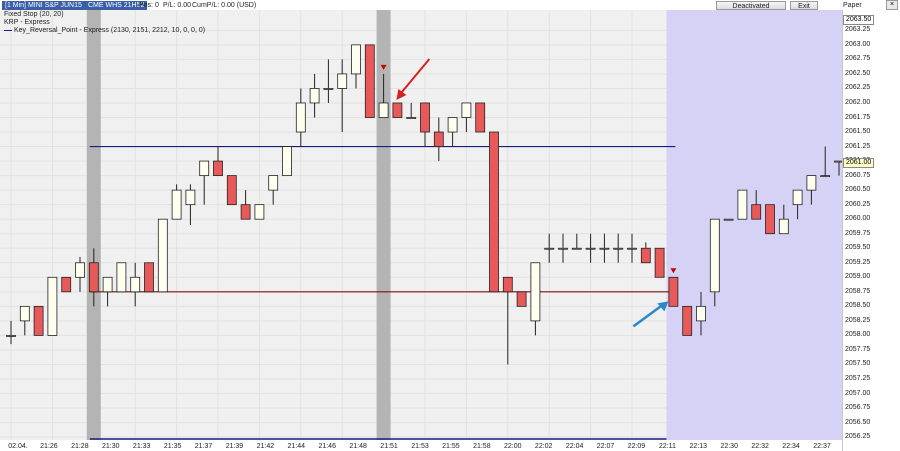  I want to click on signal-marker, so click(673, 271).